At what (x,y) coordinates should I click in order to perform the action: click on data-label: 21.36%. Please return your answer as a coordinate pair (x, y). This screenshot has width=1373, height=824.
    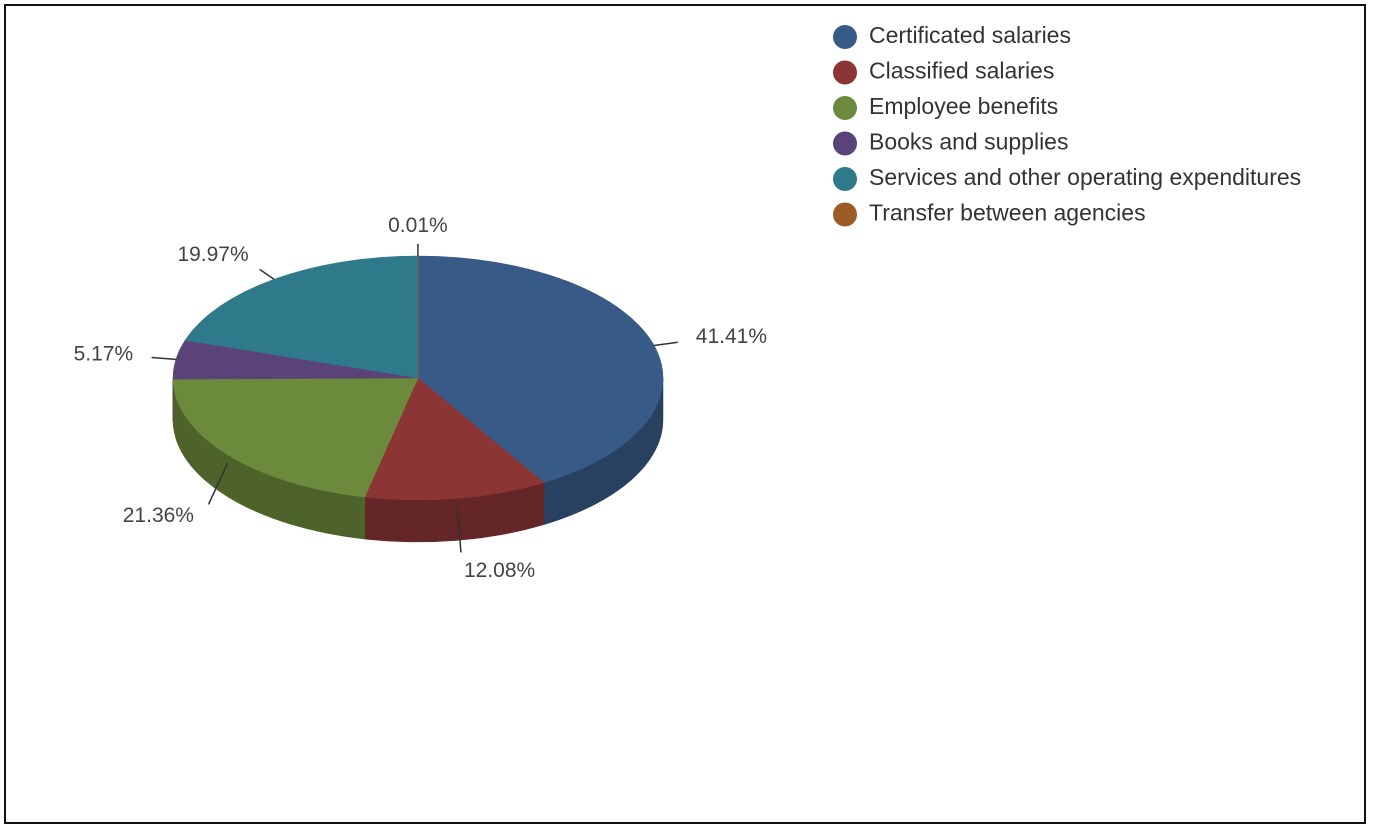
    Looking at the image, I should click on (158, 515).